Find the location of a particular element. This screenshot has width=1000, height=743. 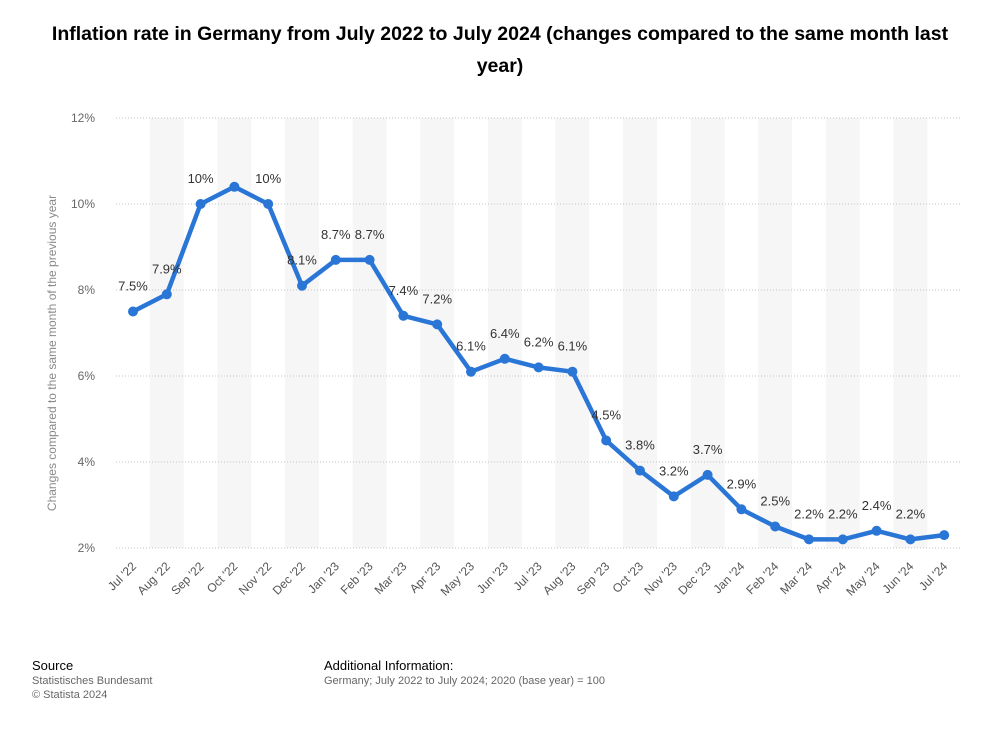

y-tick-label: 4% is located at coordinates (87, 462).